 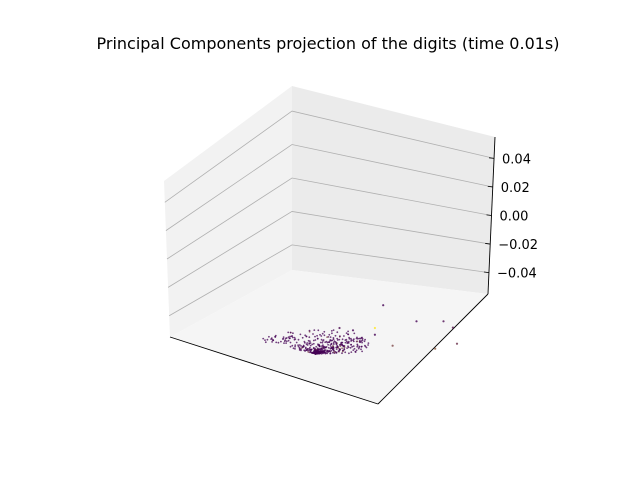 I want to click on z-tick-label: −0.02, so click(x=518, y=245).